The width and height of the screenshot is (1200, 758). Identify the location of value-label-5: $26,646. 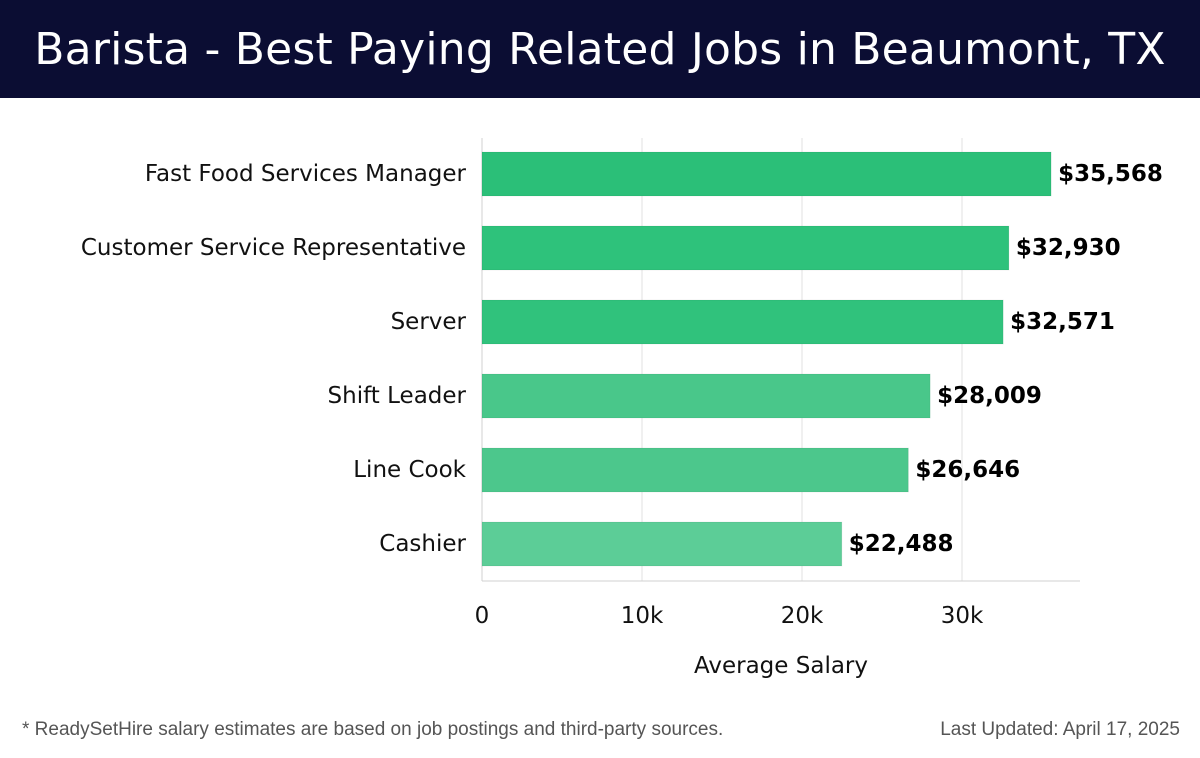
(967, 470).